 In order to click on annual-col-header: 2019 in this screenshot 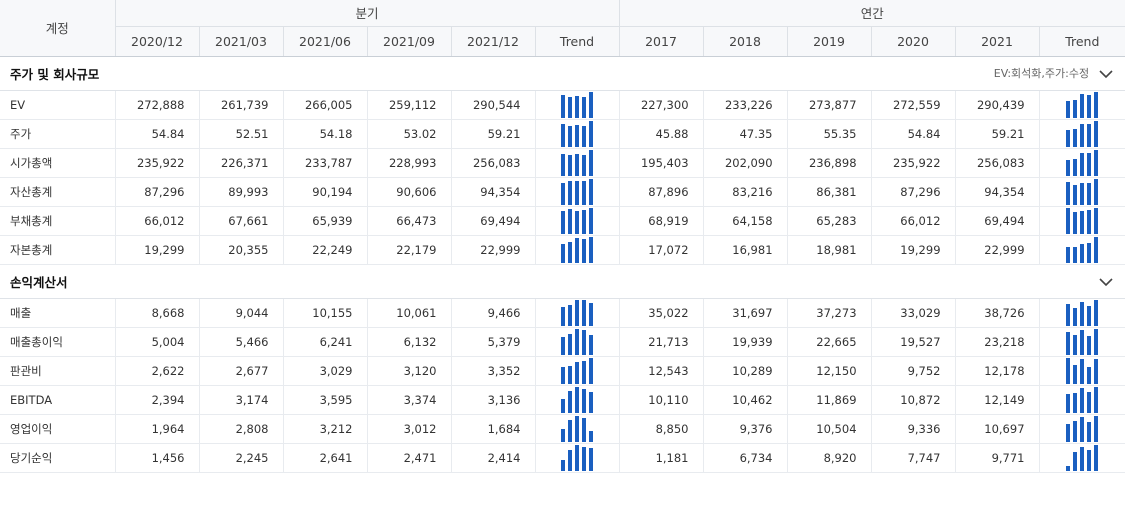, I will do `click(829, 41)`.